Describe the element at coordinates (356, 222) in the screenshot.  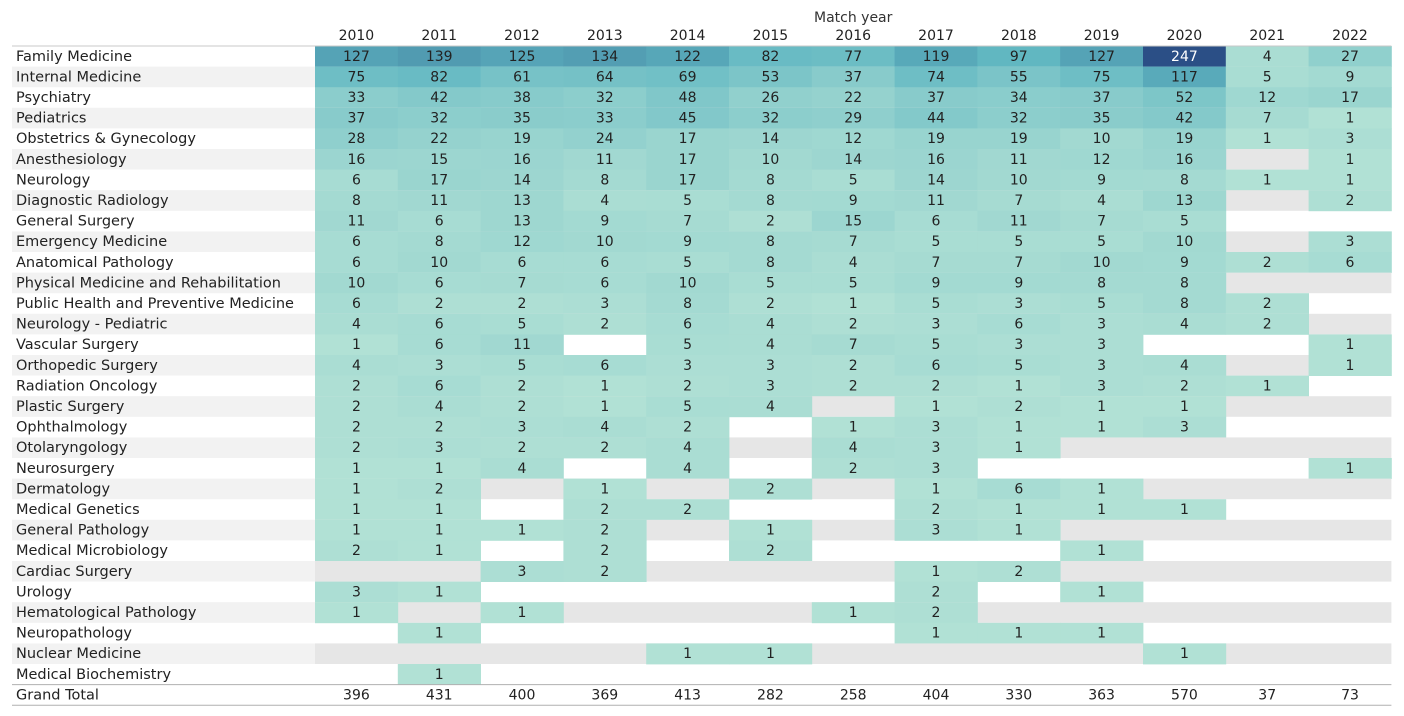
I see `cell-value: 11` at that location.